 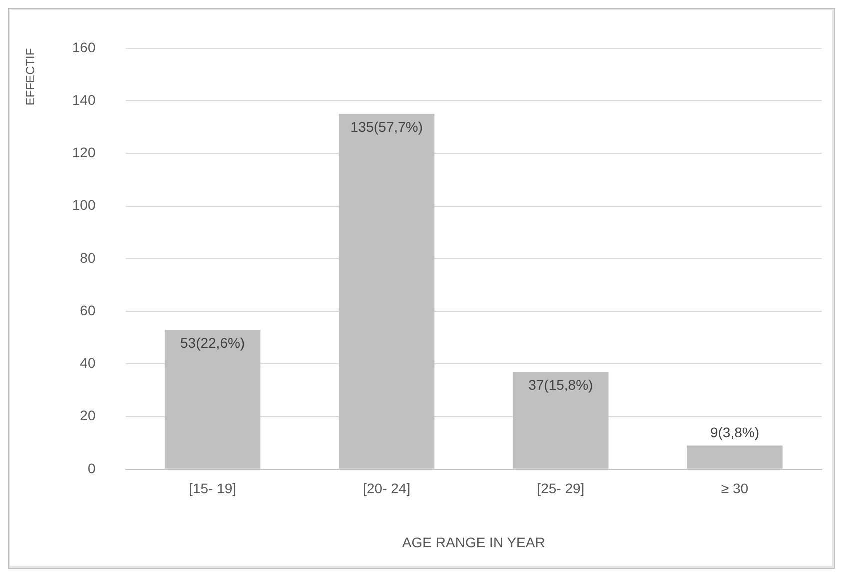 I want to click on y-tick-label: 120, so click(x=84, y=152).